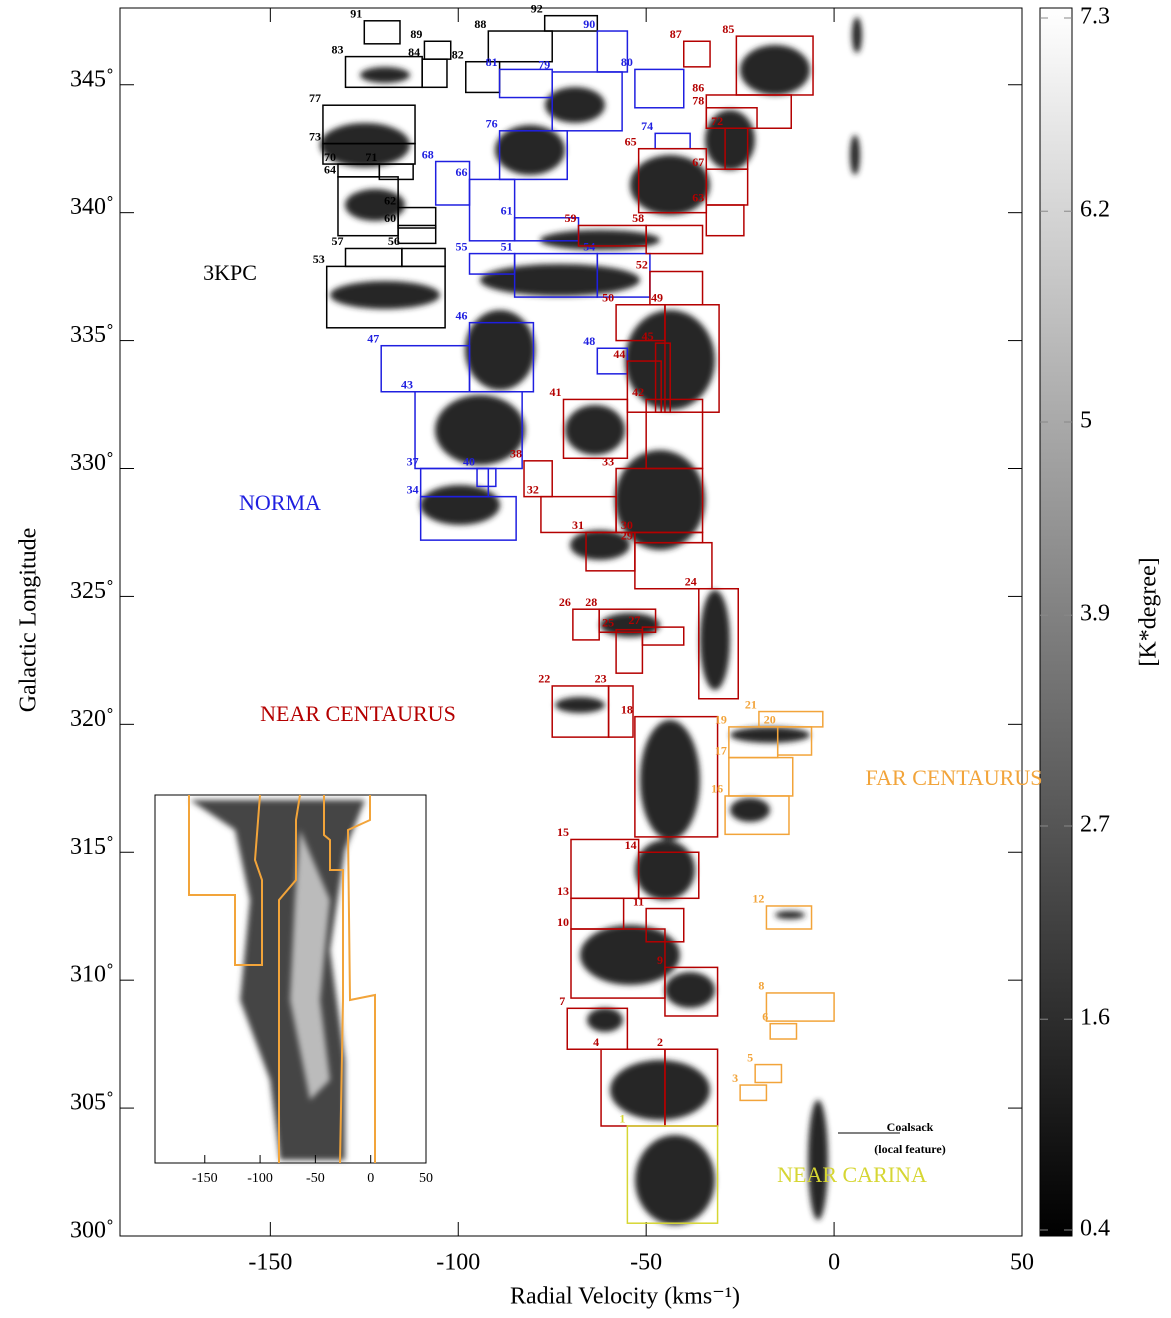 Image resolution: width=1171 pixels, height=1318 pixels. Describe the element at coordinates (458, 1263) in the screenshot. I see `x-tick-label: -100` at that location.